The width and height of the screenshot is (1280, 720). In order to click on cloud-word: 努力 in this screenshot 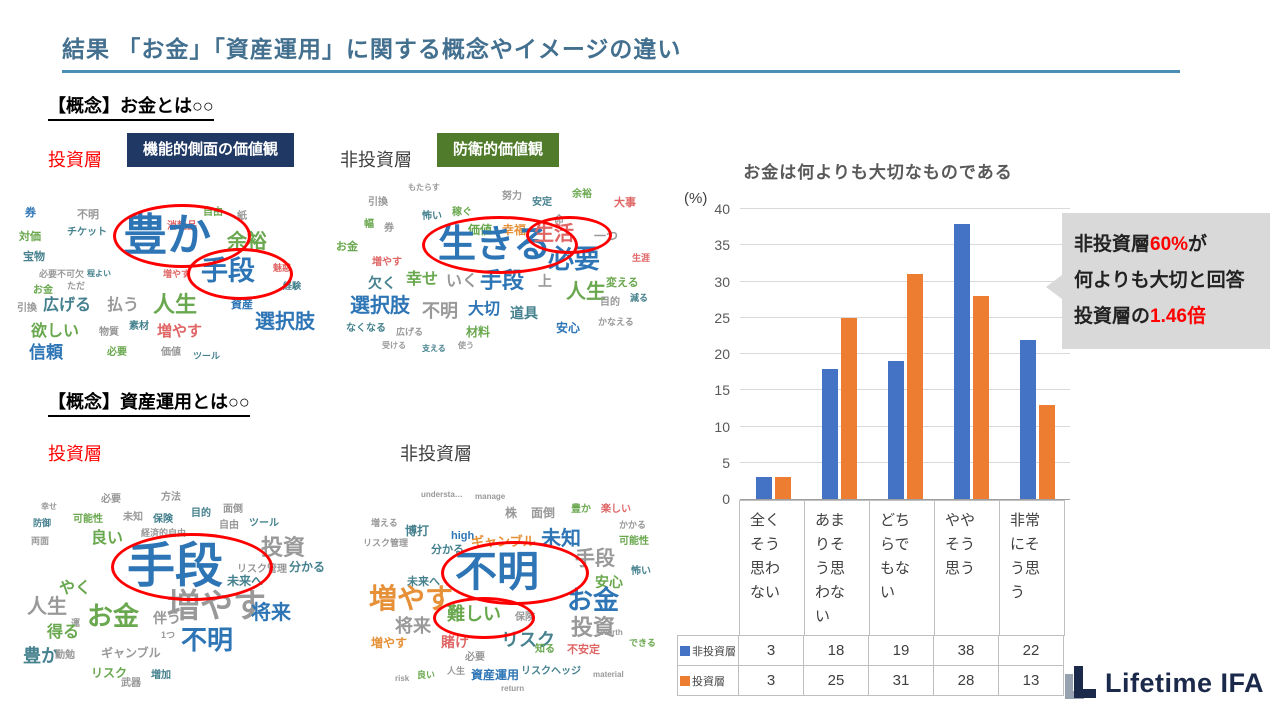, I will do `click(512, 196)`.